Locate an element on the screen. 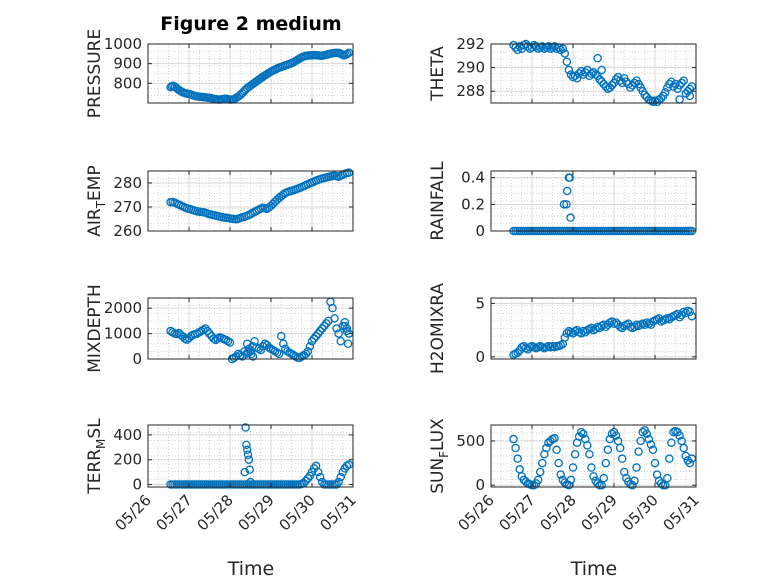 Image resolution: width=778 pixels, height=583 pixels. subplot-air-temp: 260 270 280 AIRTEMP is located at coordinates (219, 202).